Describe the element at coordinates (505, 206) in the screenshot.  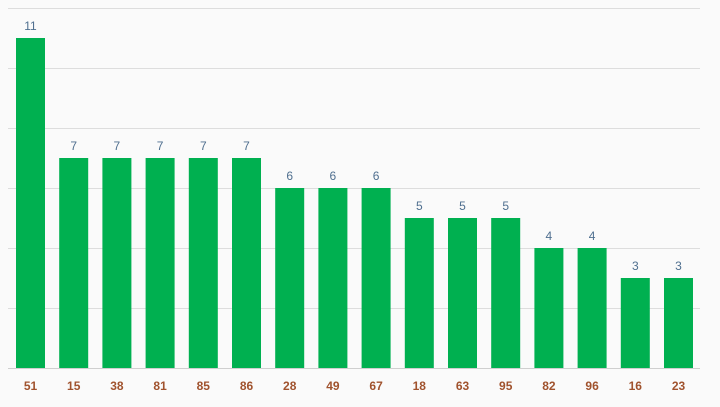
I see `data-label-95: 5` at that location.